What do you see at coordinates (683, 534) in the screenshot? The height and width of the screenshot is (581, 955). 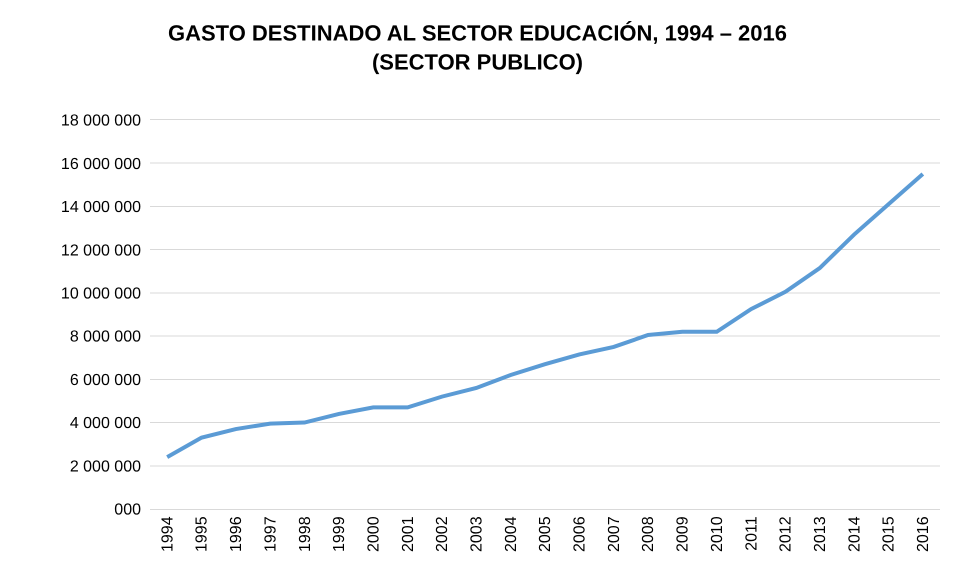 I see `x-tick-label: 2009` at bounding box center [683, 534].